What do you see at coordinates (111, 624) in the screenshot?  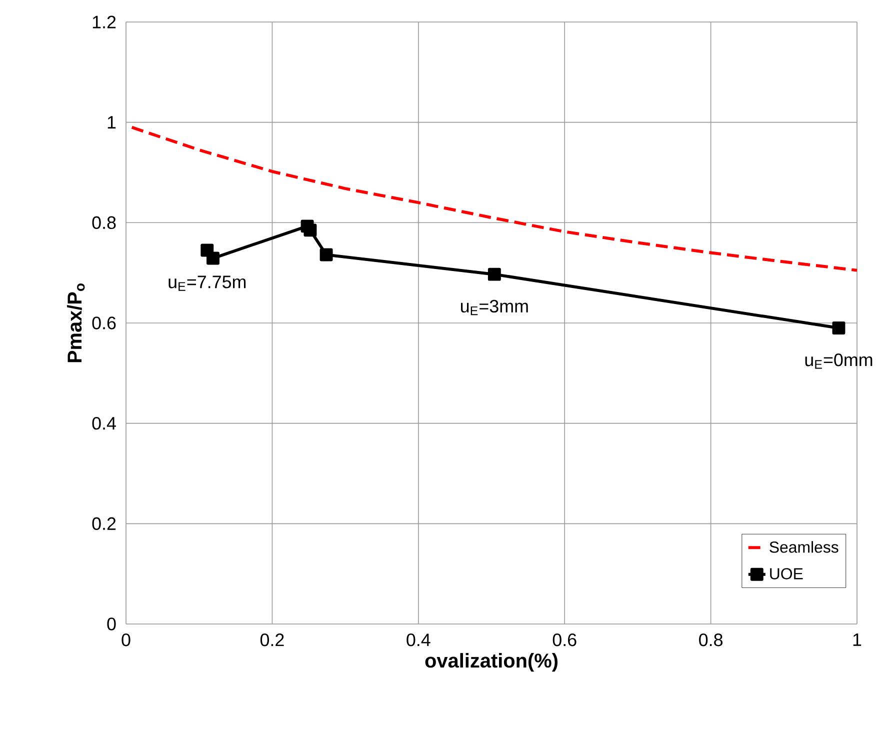 I see `y-tick-label: 0` at bounding box center [111, 624].